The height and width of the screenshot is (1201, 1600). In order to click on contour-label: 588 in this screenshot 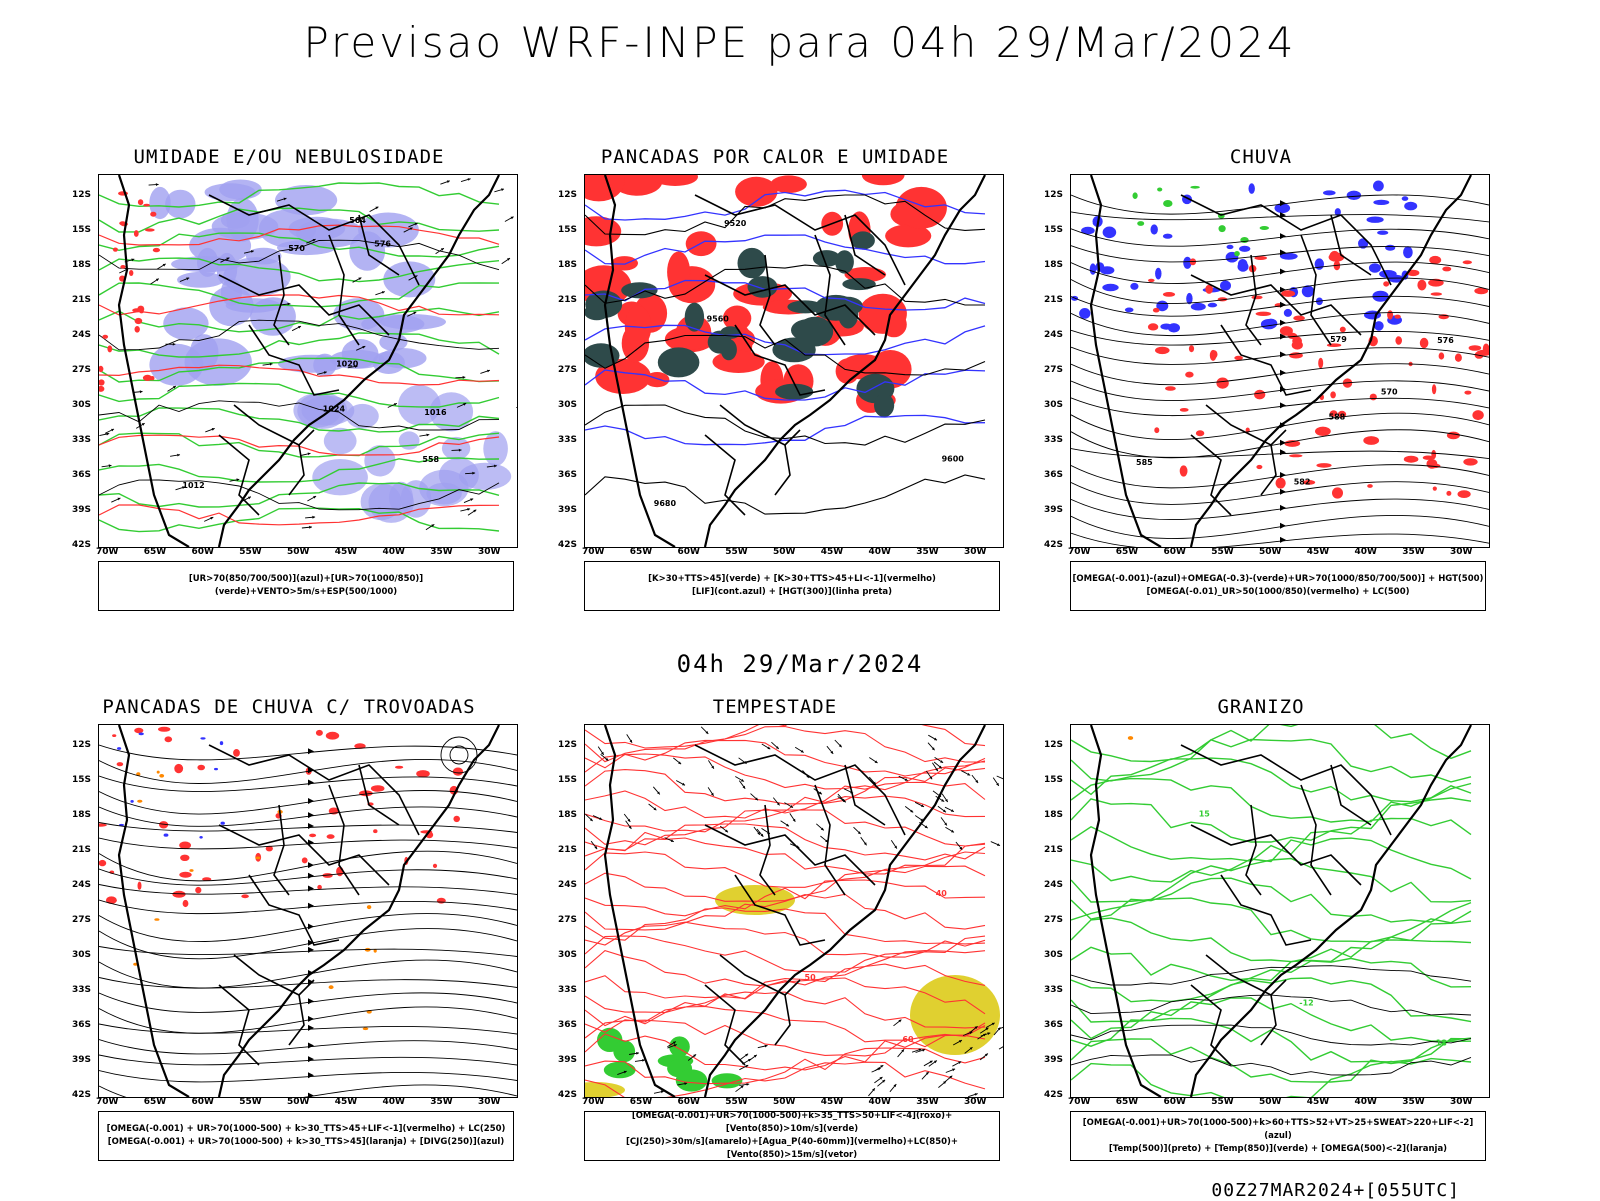, I will do `click(1337, 416)`.